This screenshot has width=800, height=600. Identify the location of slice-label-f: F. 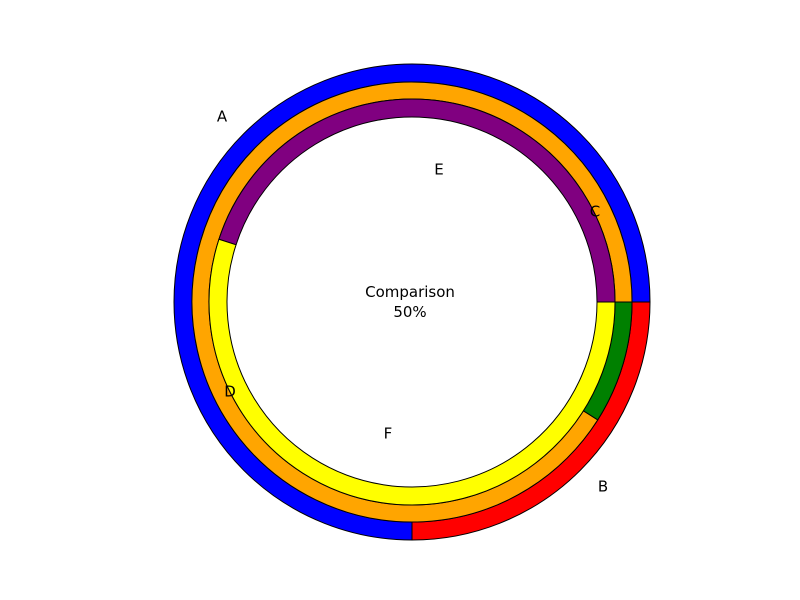
(388, 434).